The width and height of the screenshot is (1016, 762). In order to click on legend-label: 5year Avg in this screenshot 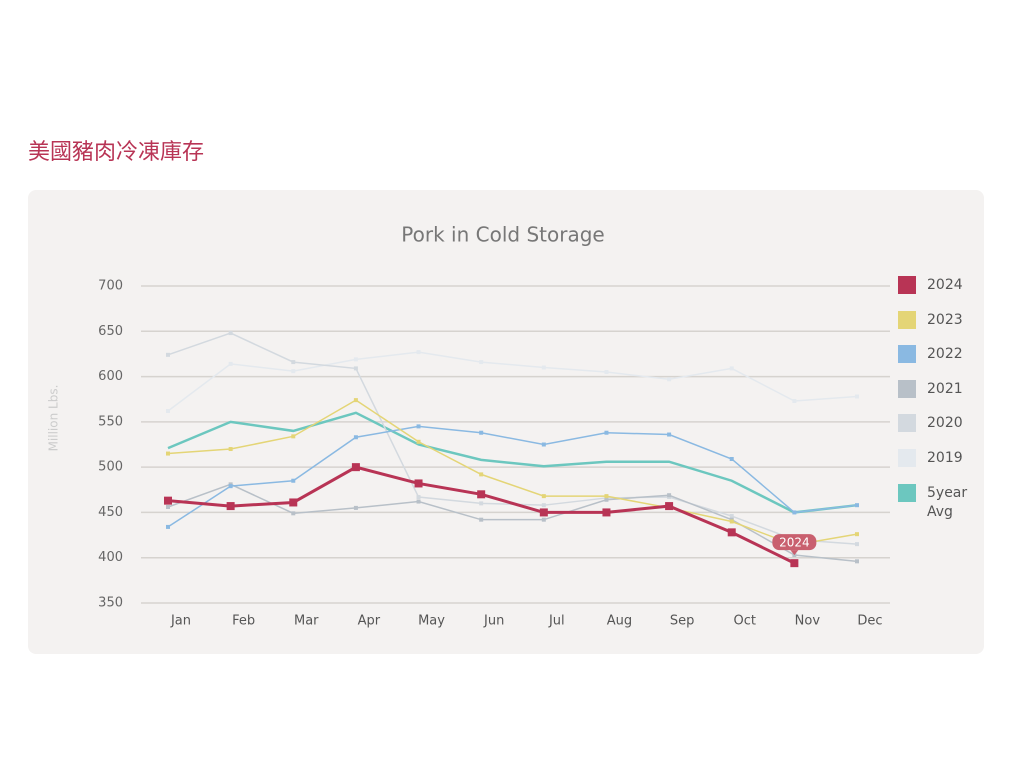, I will do `click(947, 502)`.